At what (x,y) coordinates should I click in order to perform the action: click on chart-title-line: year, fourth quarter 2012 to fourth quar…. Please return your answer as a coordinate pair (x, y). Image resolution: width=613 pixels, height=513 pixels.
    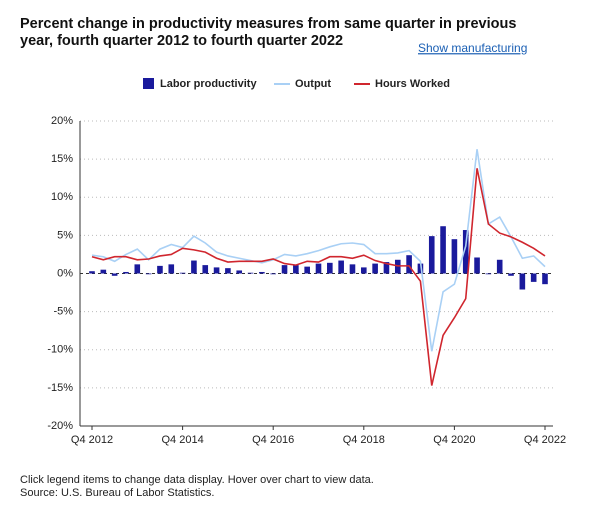
    Looking at the image, I should click on (181, 41).